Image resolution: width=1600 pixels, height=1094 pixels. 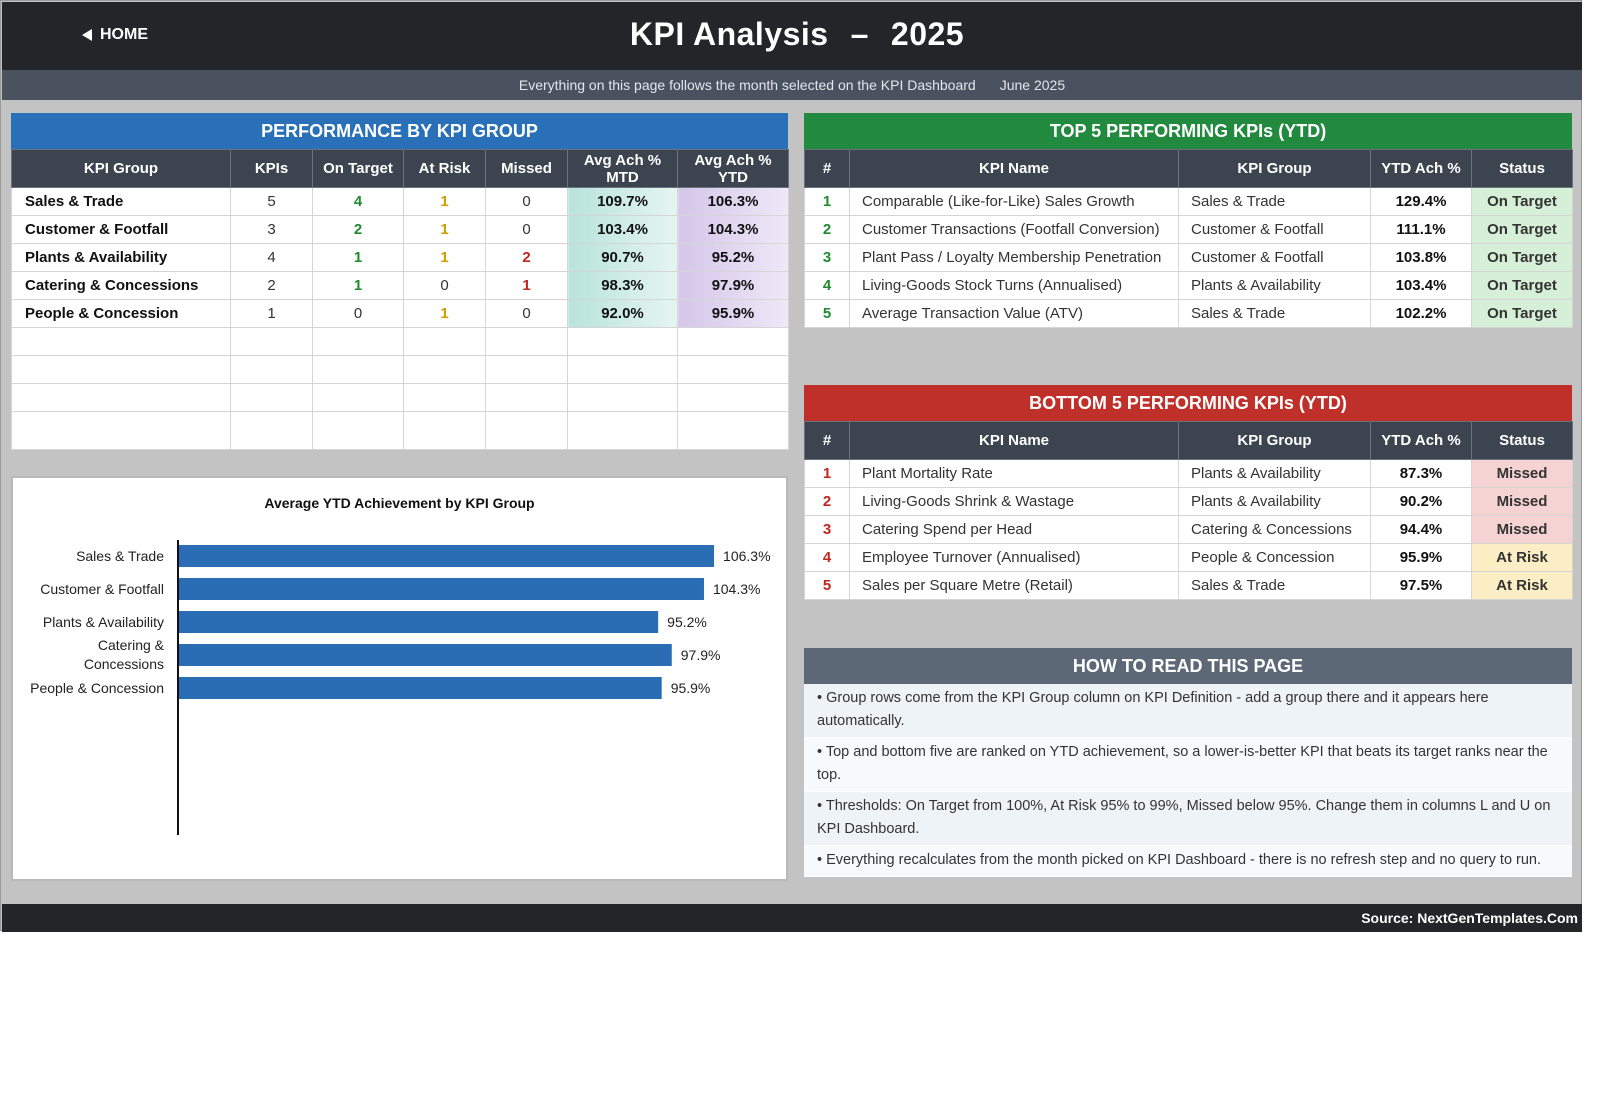 What do you see at coordinates (87, 35) in the screenshot?
I see `back-arrow-icon` at bounding box center [87, 35].